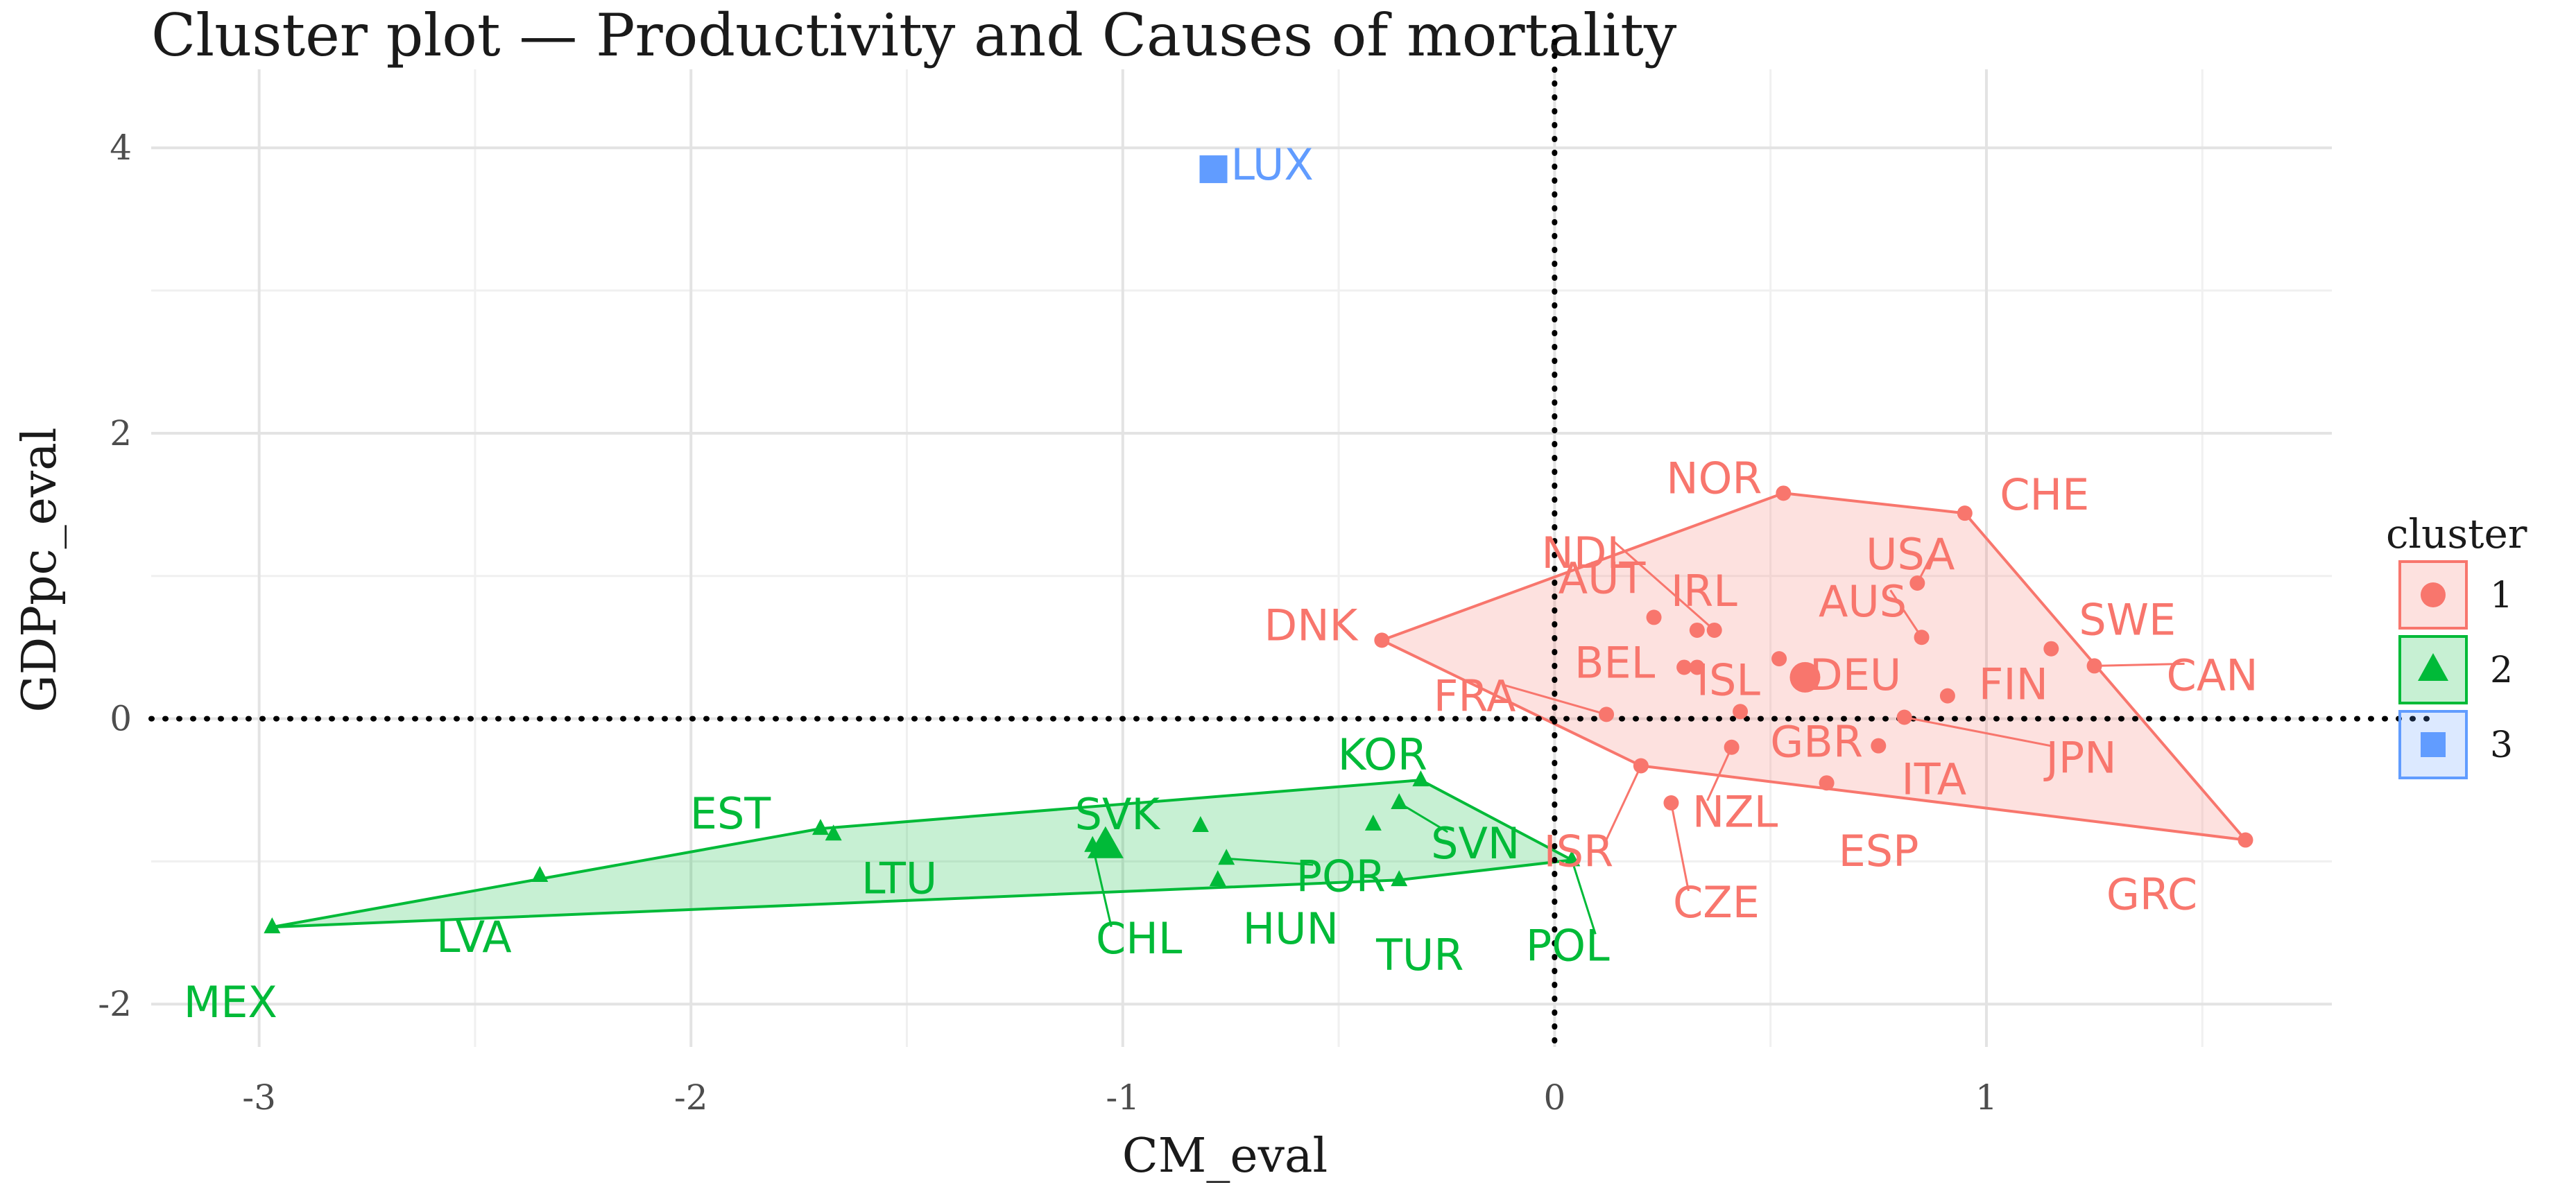 The width and height of the screenshot is (2576, 1196). I want to click on cluster-1-center-marker, so click(1805, 677).